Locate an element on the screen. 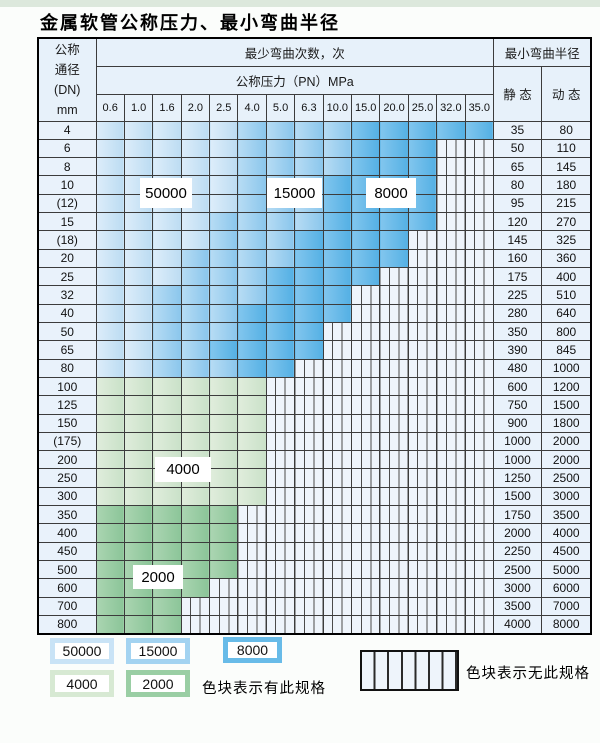 The image size is (600, 743). legend-has-spec-text: 色块表示有此规格 is located at coordinates (264, 689).